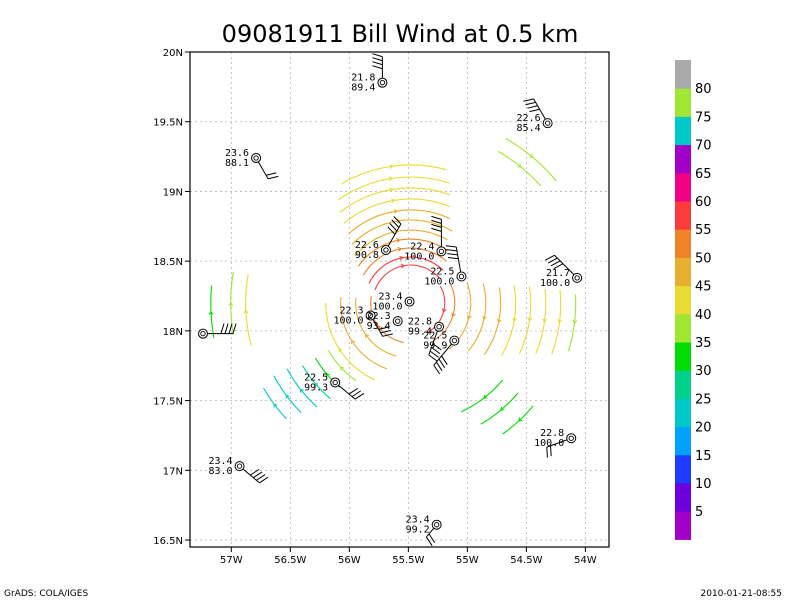 Image resolution: width=800 pixels, height=600 pixels. What do you see at coordinates (173, 332) in the screenshot?
I see `tick-label-lat: 18N` at bounding box center [173, 332].